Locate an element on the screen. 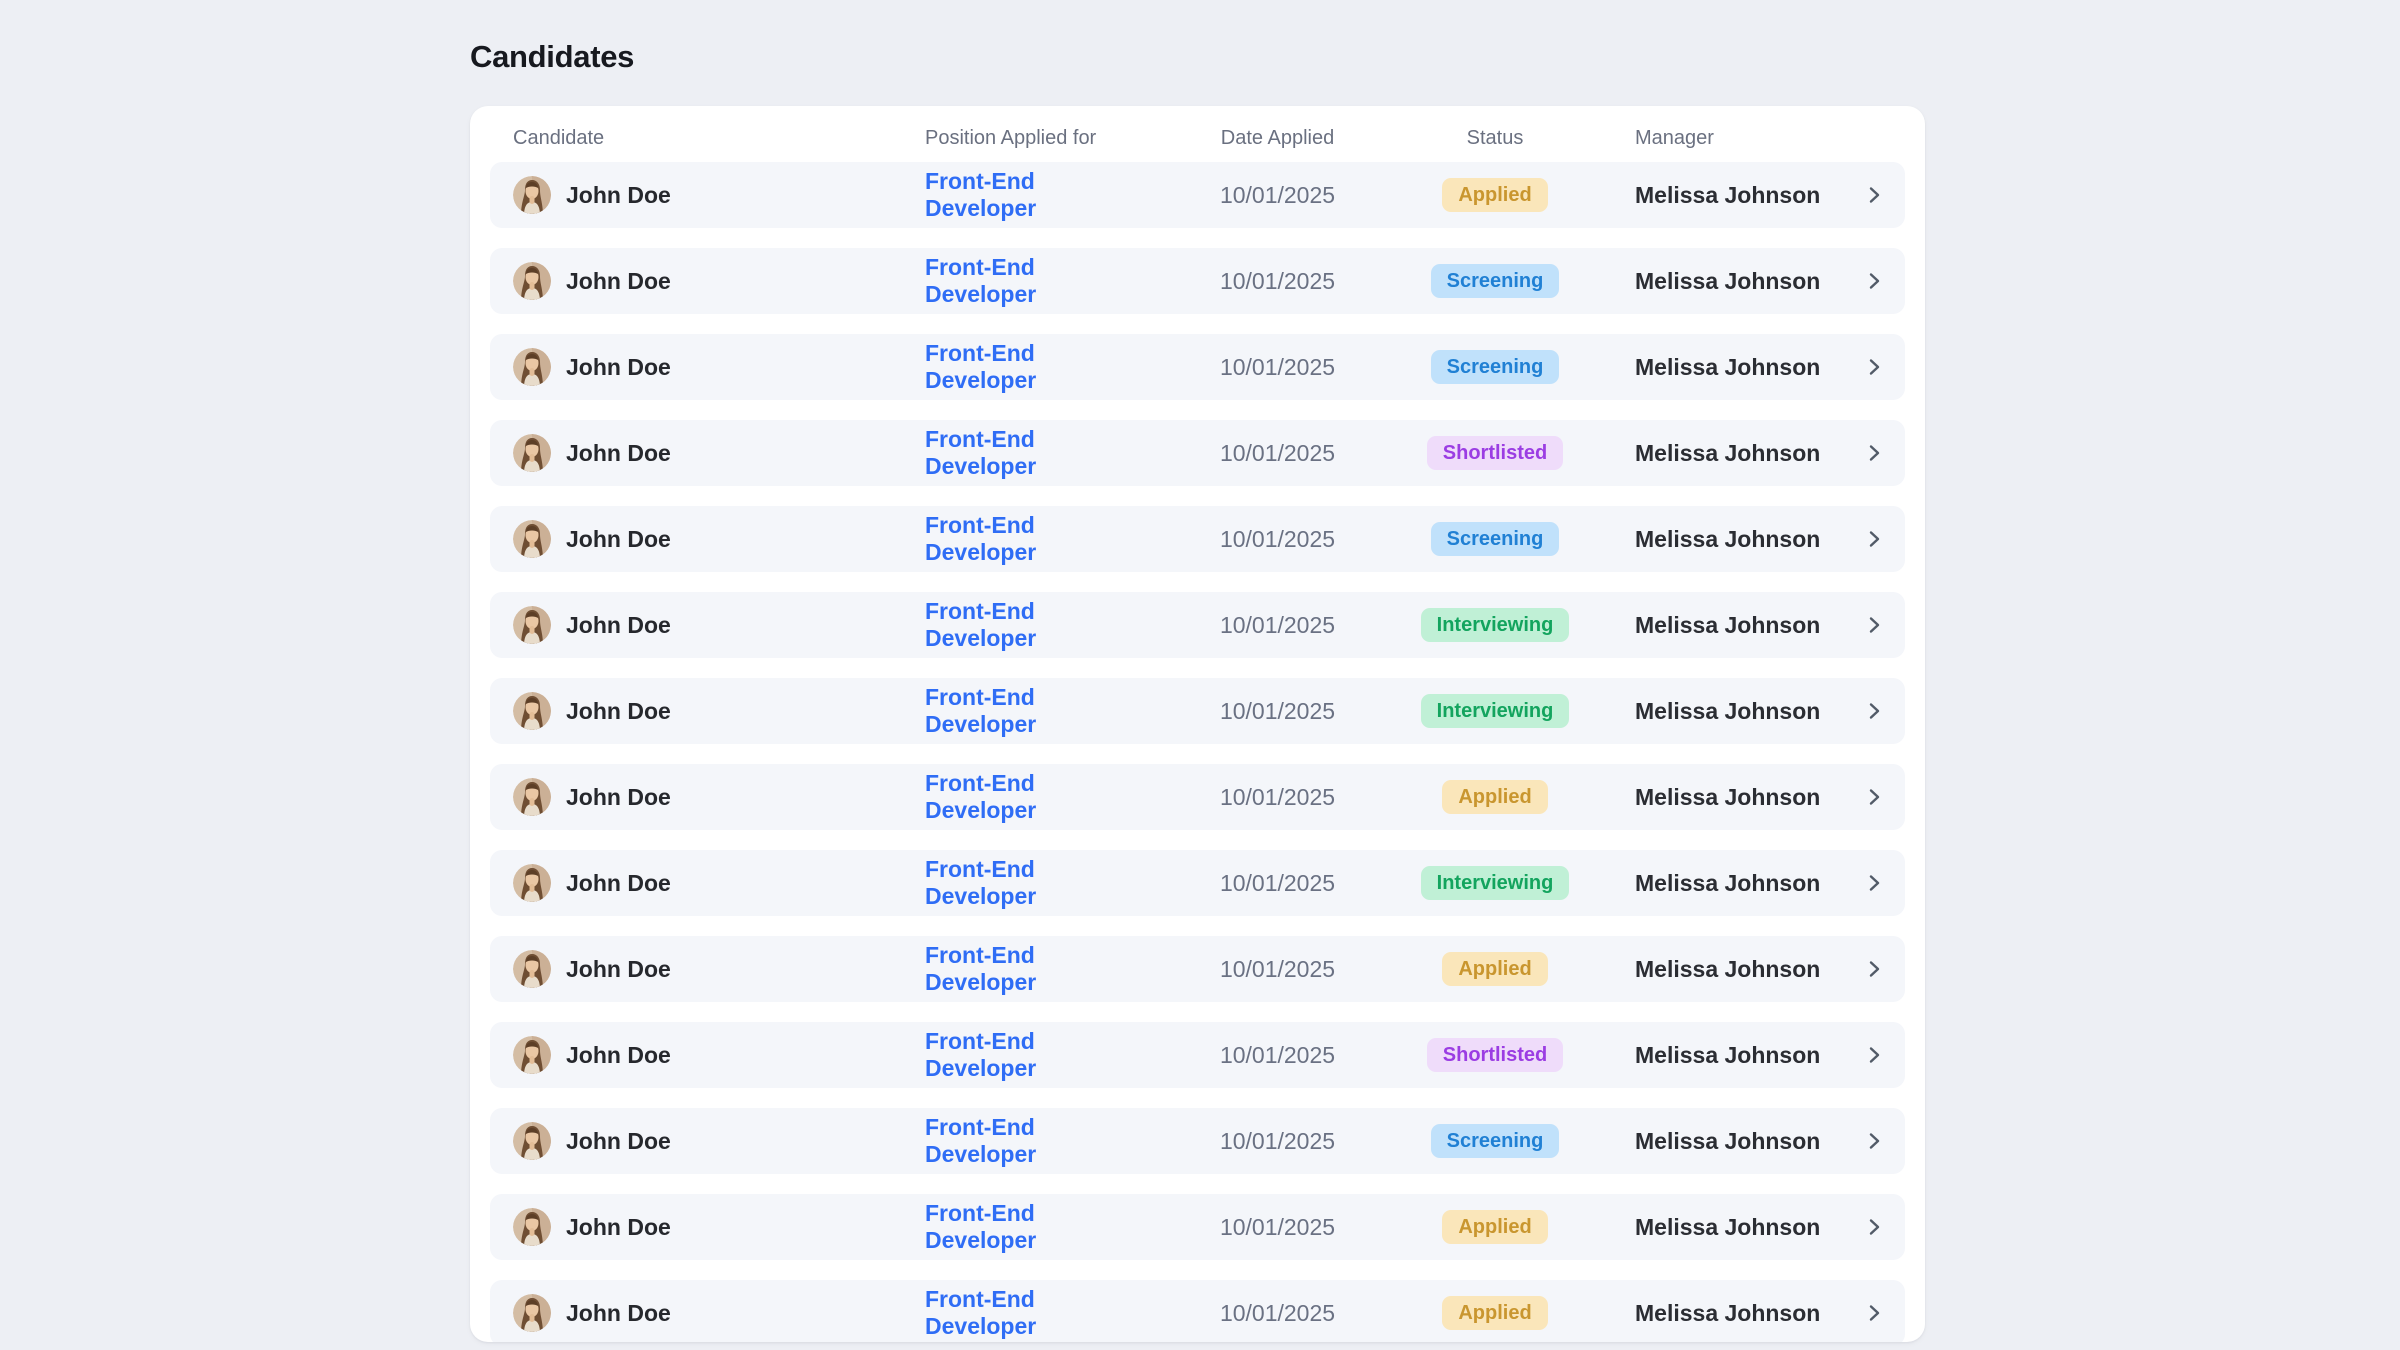 The height and width of the screenshot is (1350, 2400). status-badge: Shortlisted is located at coordinates (1495, 453).